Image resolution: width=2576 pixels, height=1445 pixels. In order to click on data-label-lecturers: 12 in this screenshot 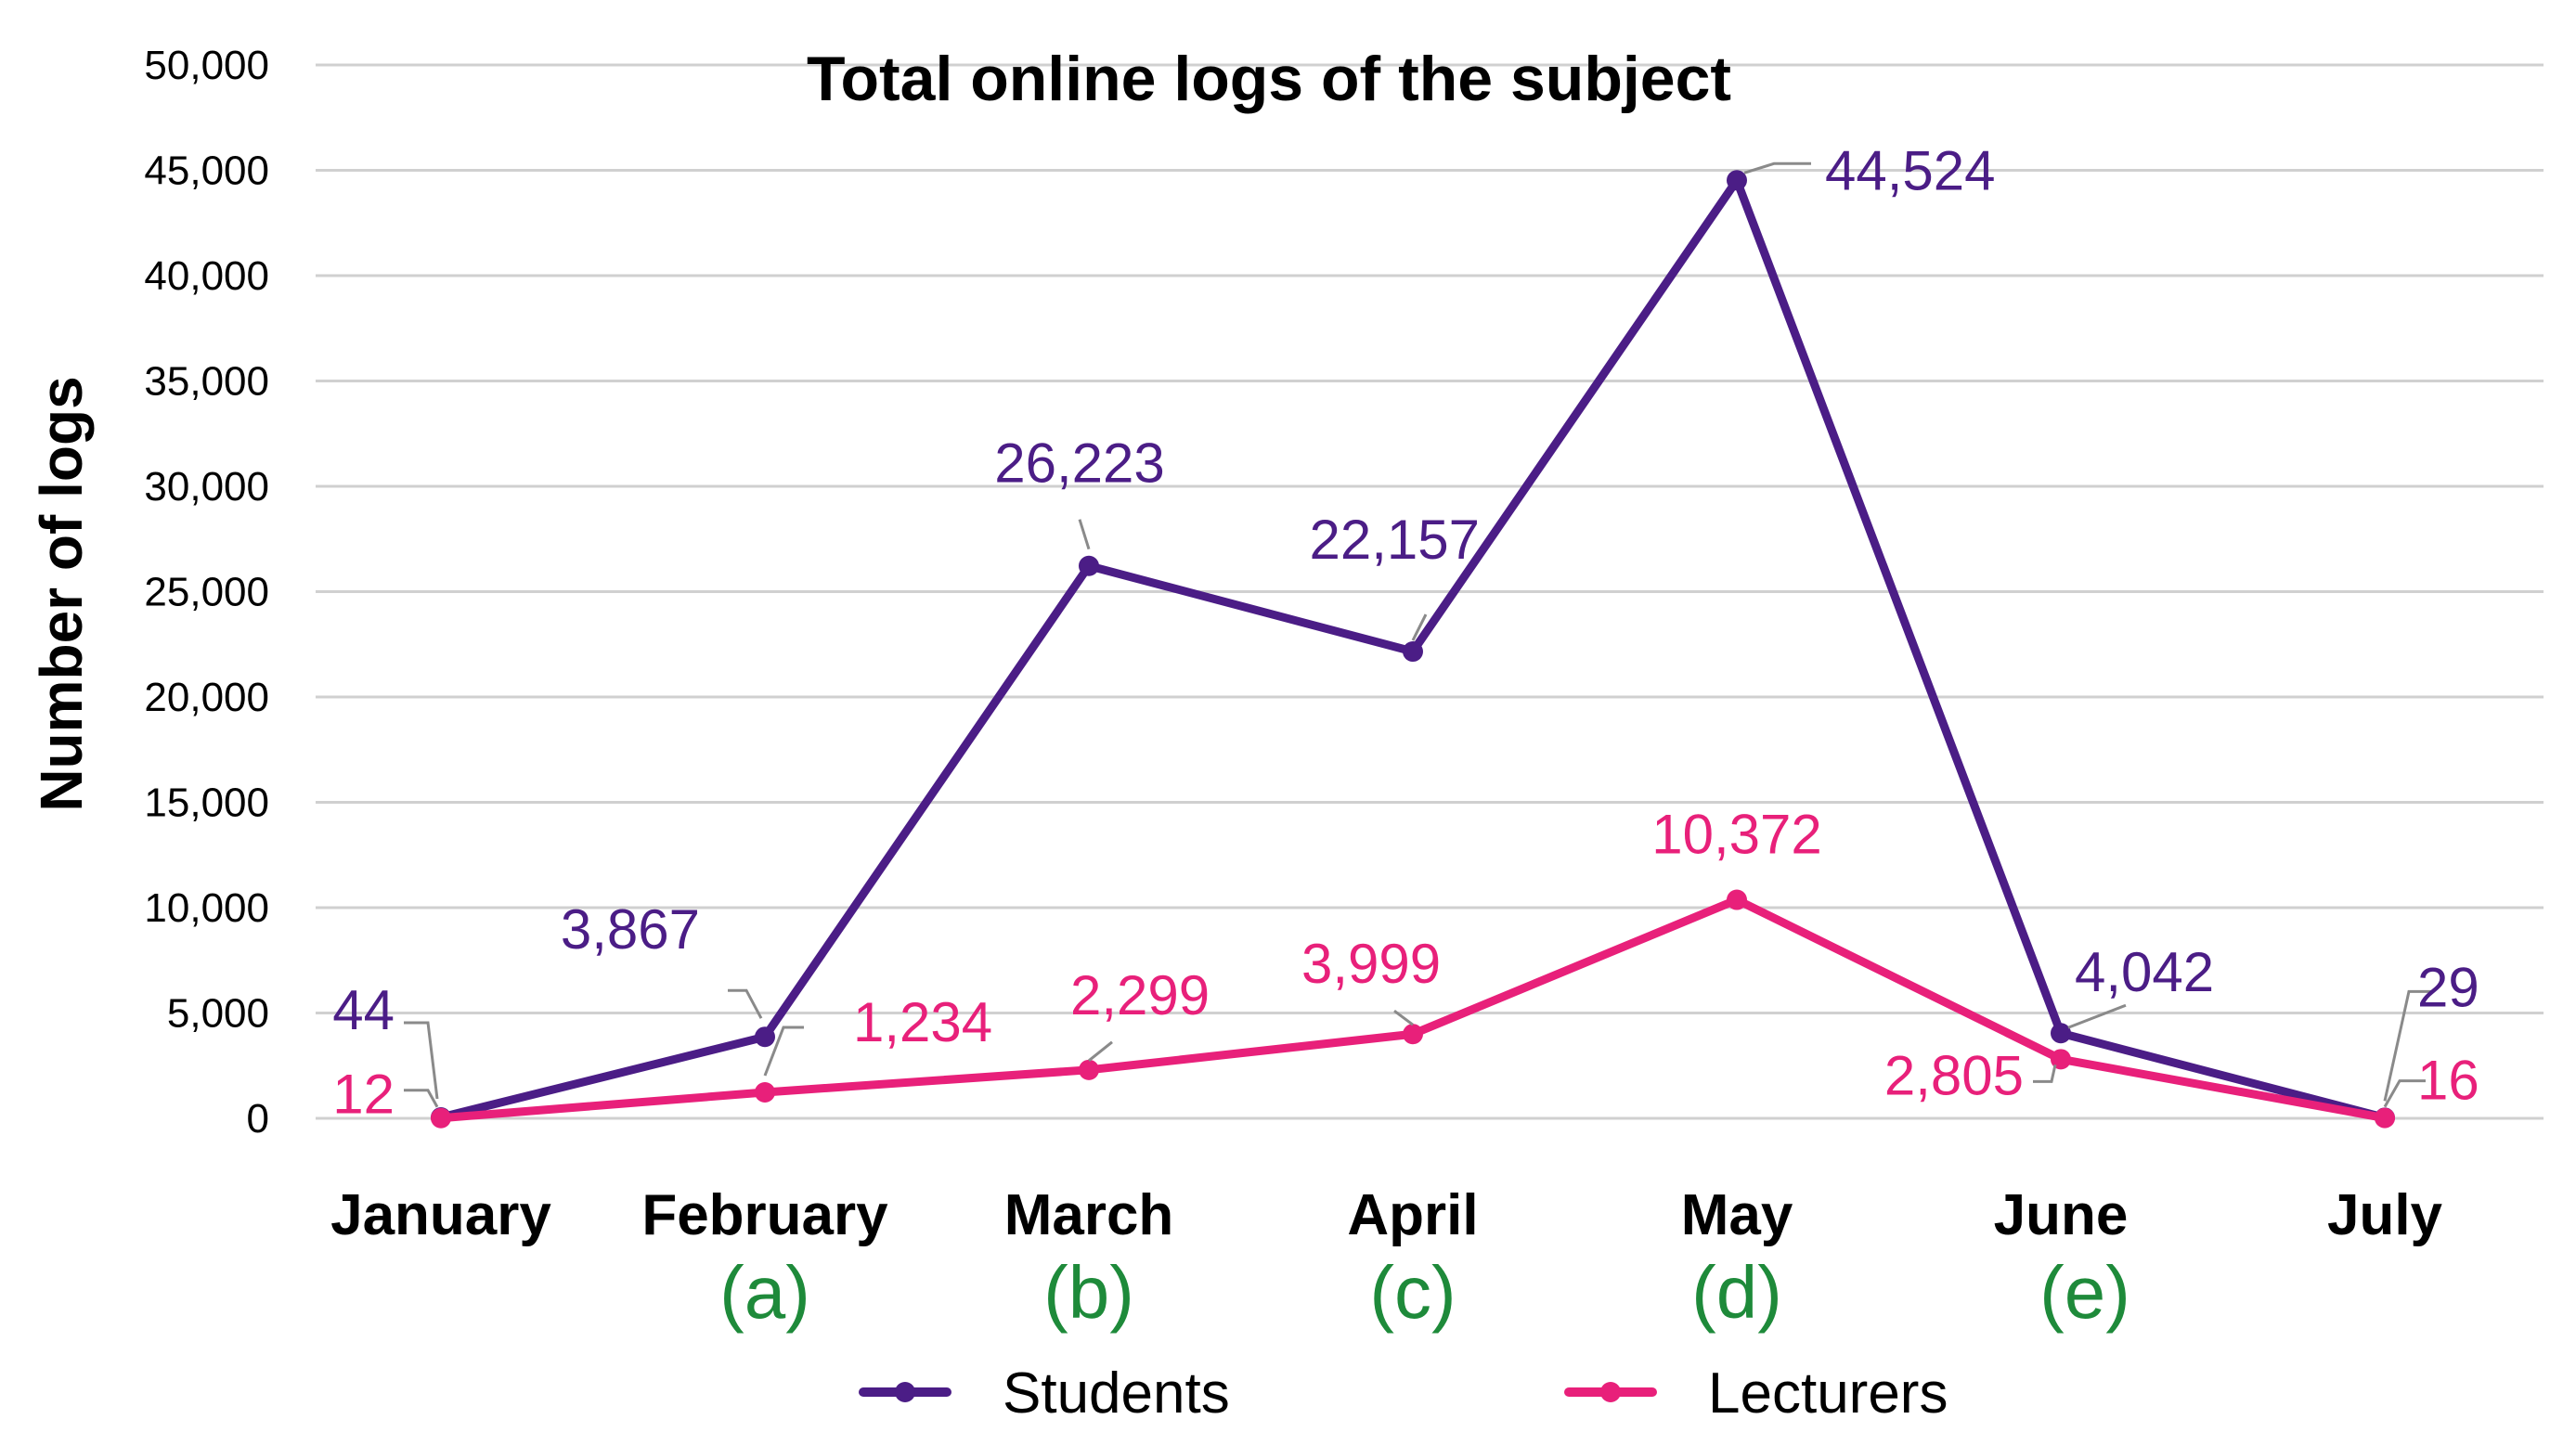, I will do `click(363, 1095)`.